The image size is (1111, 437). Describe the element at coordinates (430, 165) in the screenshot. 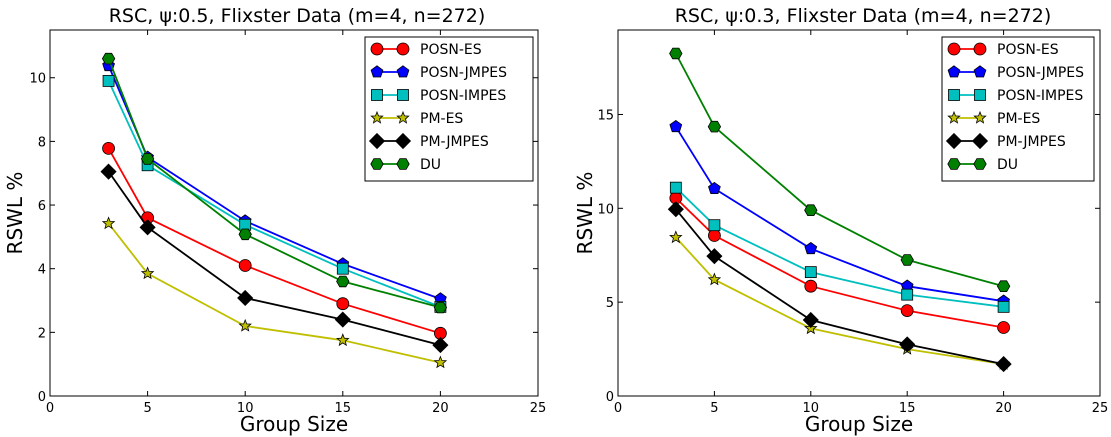

I see `legend-label: DU` at that location.